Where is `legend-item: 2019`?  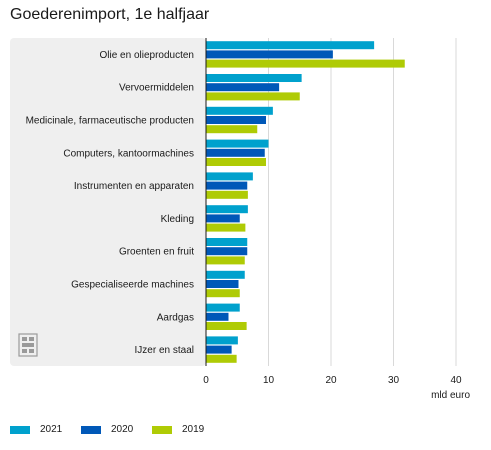
legend-item: 2019 is located at coordinates (187, 429).